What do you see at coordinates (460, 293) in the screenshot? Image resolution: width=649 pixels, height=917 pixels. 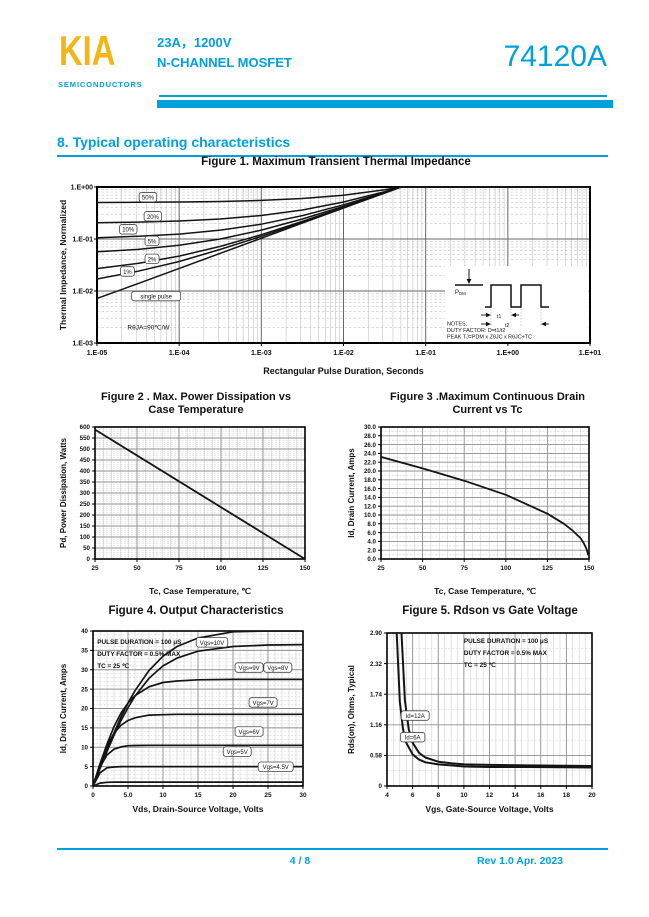 I see `svg-text: PDM` at bounding box center [460, 293].